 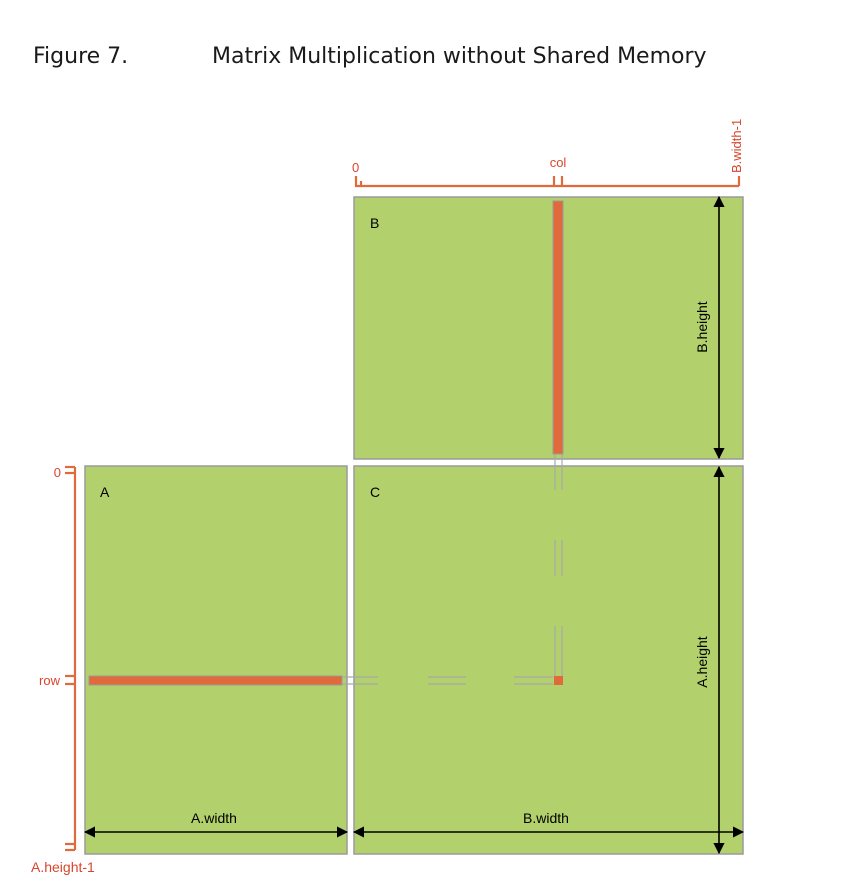 I want to click on a-height-label: A.height, so click(x=702, y=661).